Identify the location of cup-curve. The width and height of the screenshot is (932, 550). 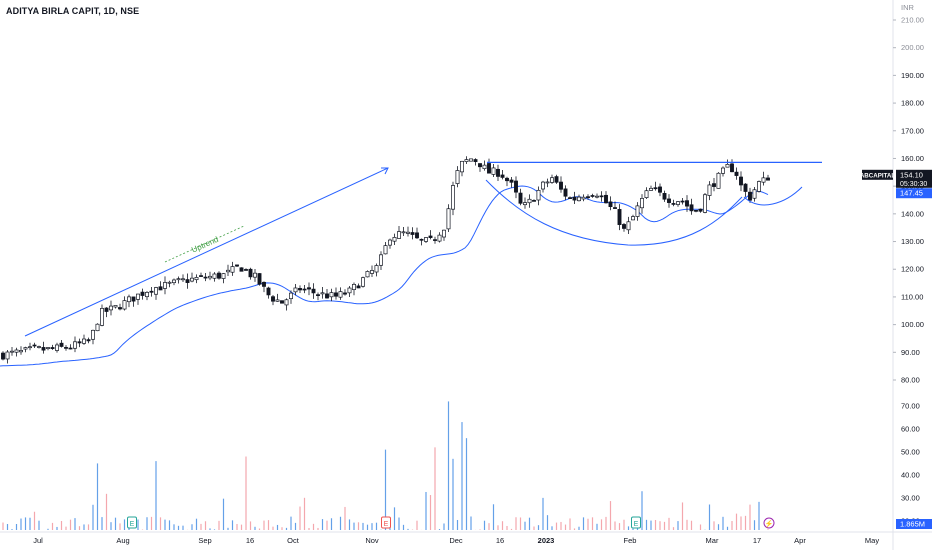
(614, 212).